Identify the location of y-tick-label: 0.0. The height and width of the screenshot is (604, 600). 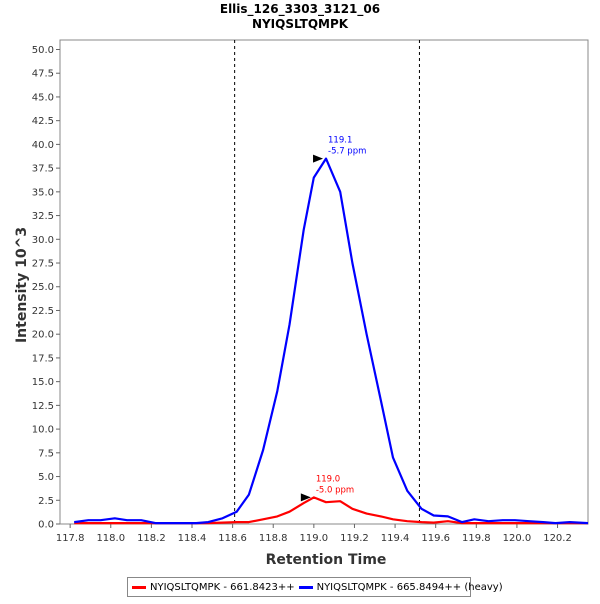
(46, 525).